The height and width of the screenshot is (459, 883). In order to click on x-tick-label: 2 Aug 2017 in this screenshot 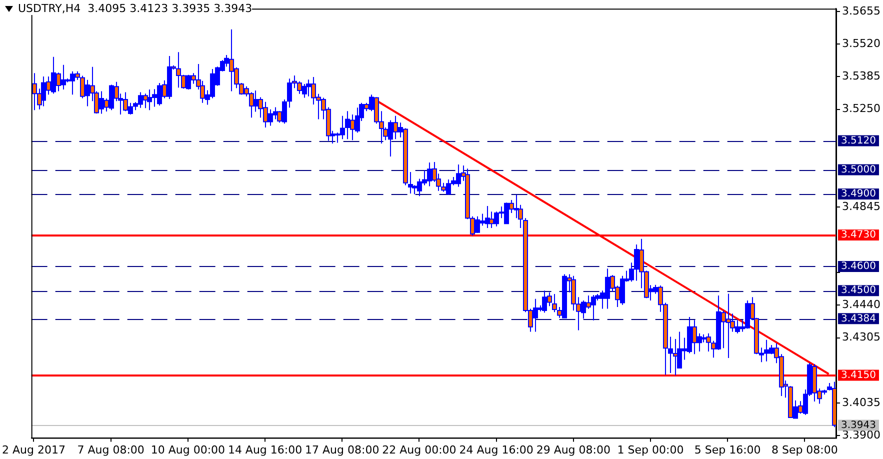, I will do `click(34, 449)`.